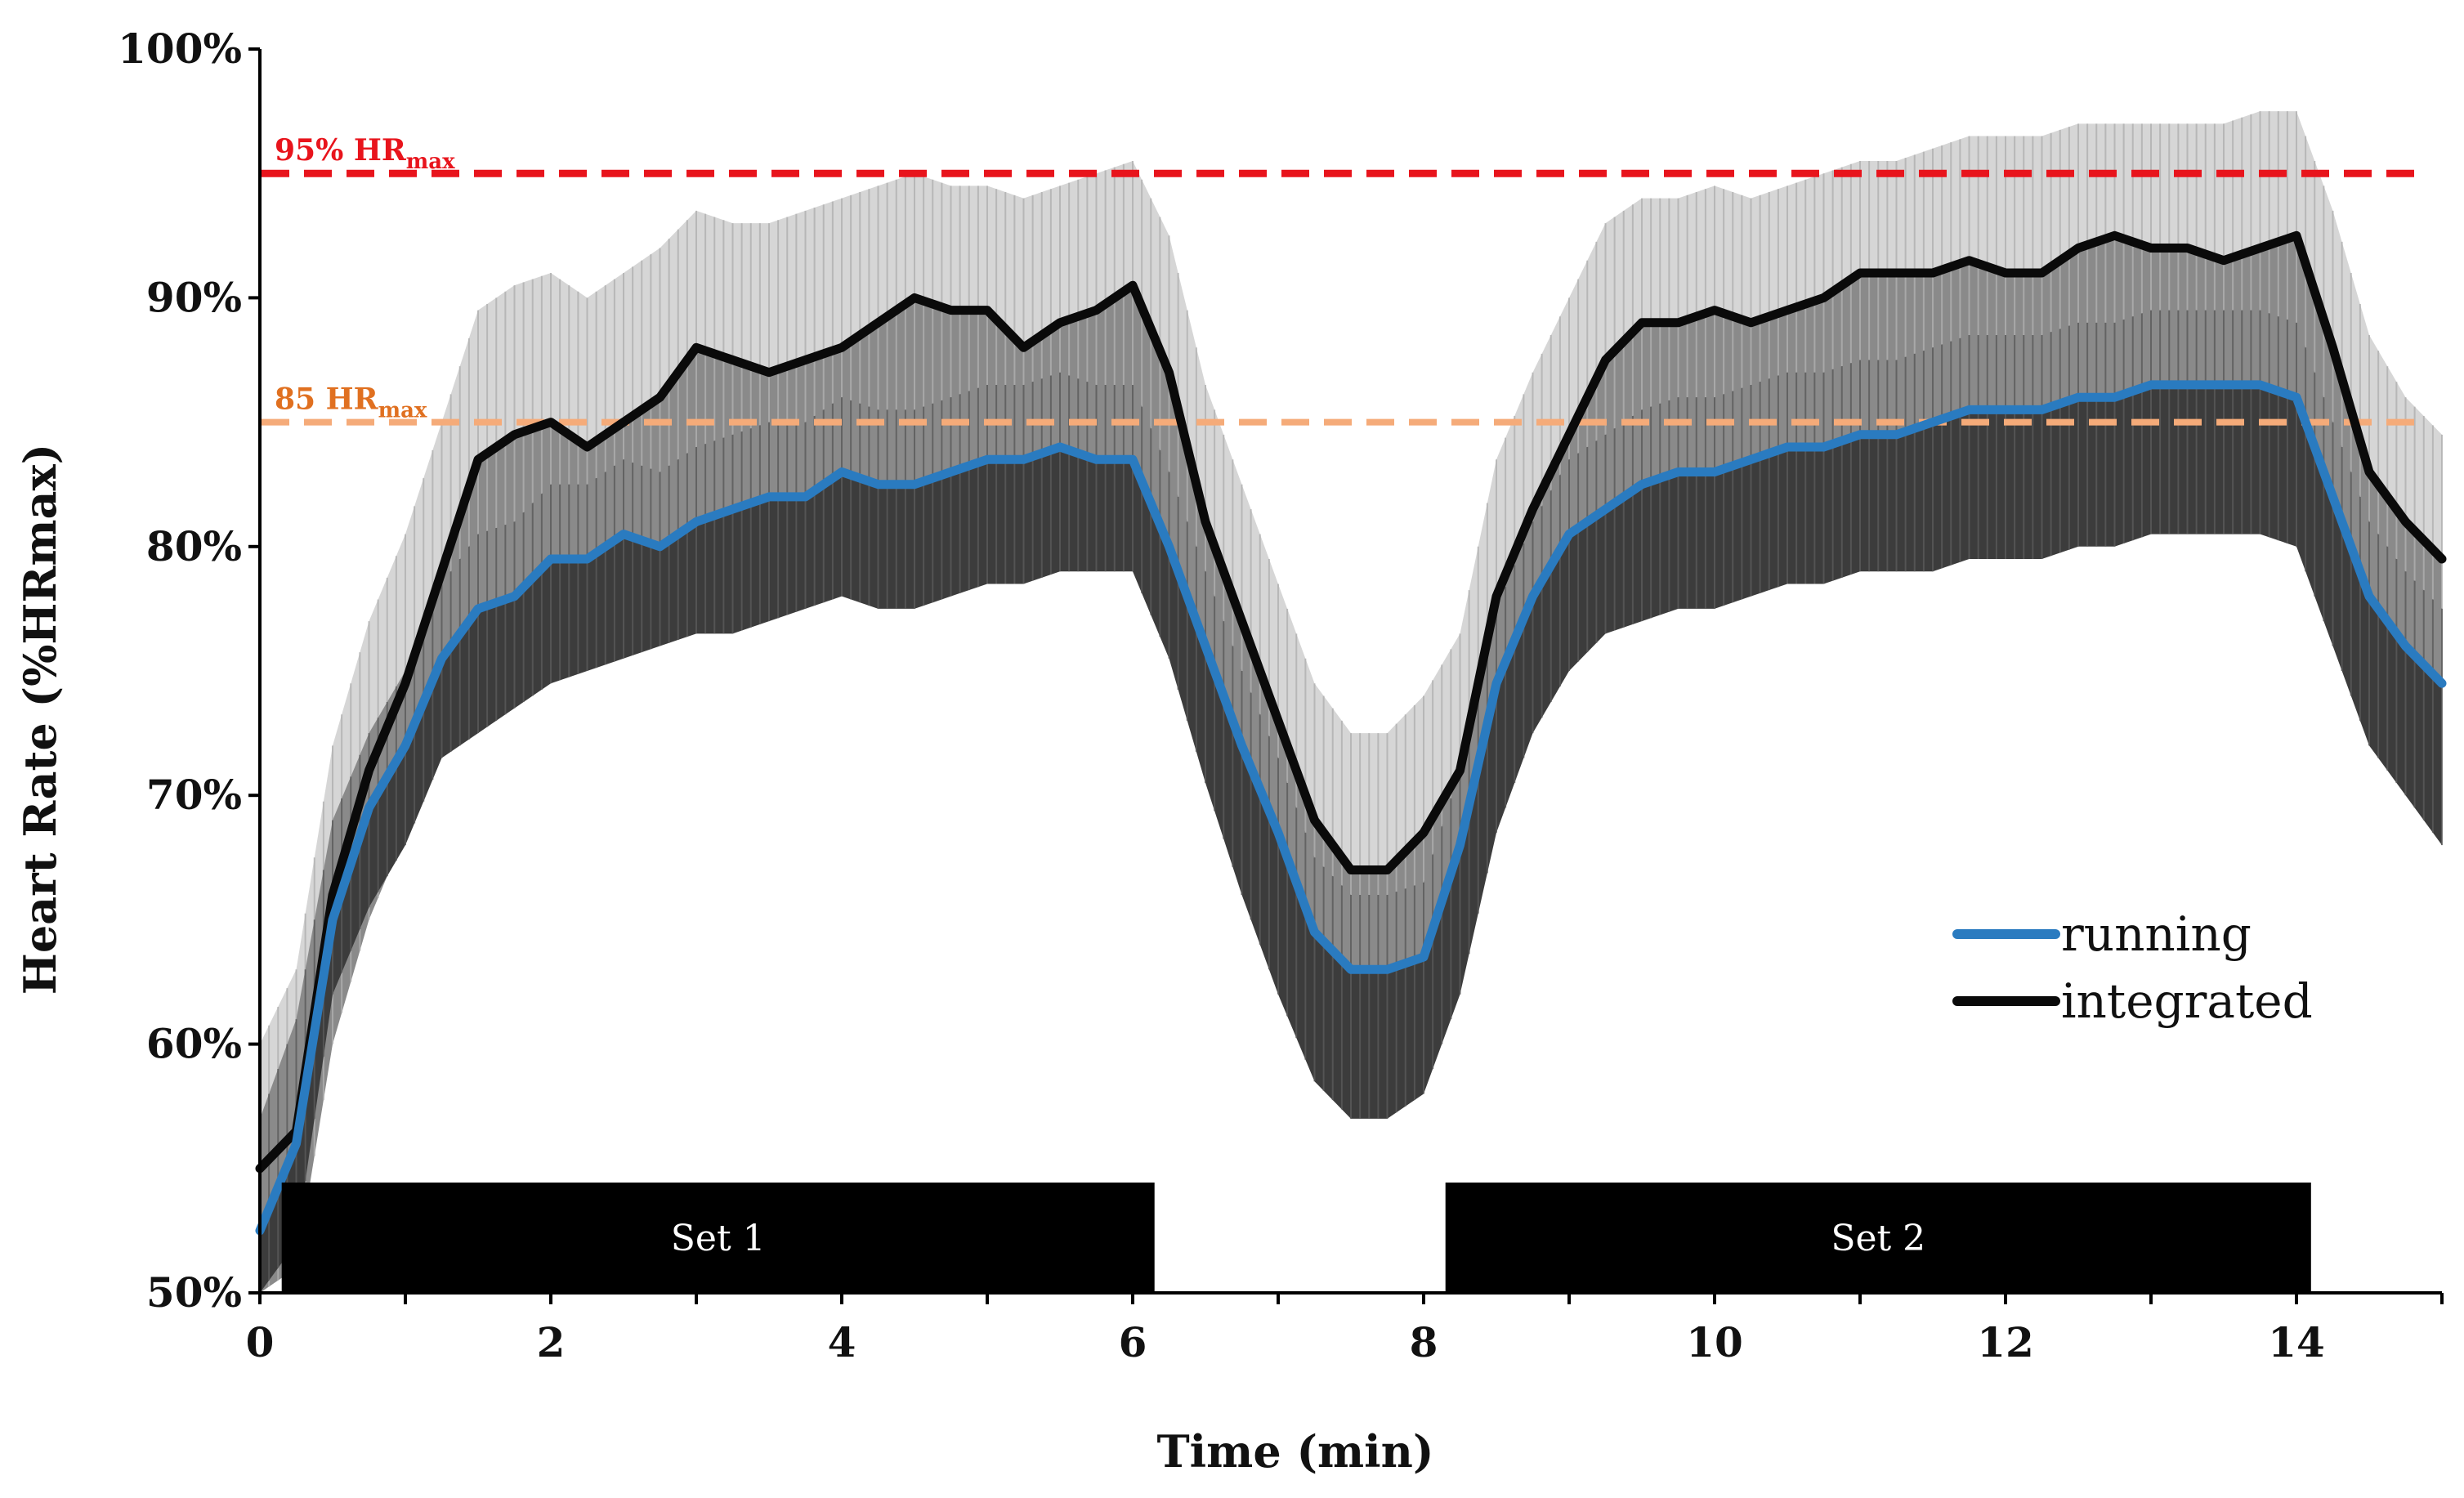 Image resolution: width=2464 pixels, height=1498 pixels. Describe the element at coordinates (842, 1342) in the screenshot. I see `x-tick-label: 4` at that location.